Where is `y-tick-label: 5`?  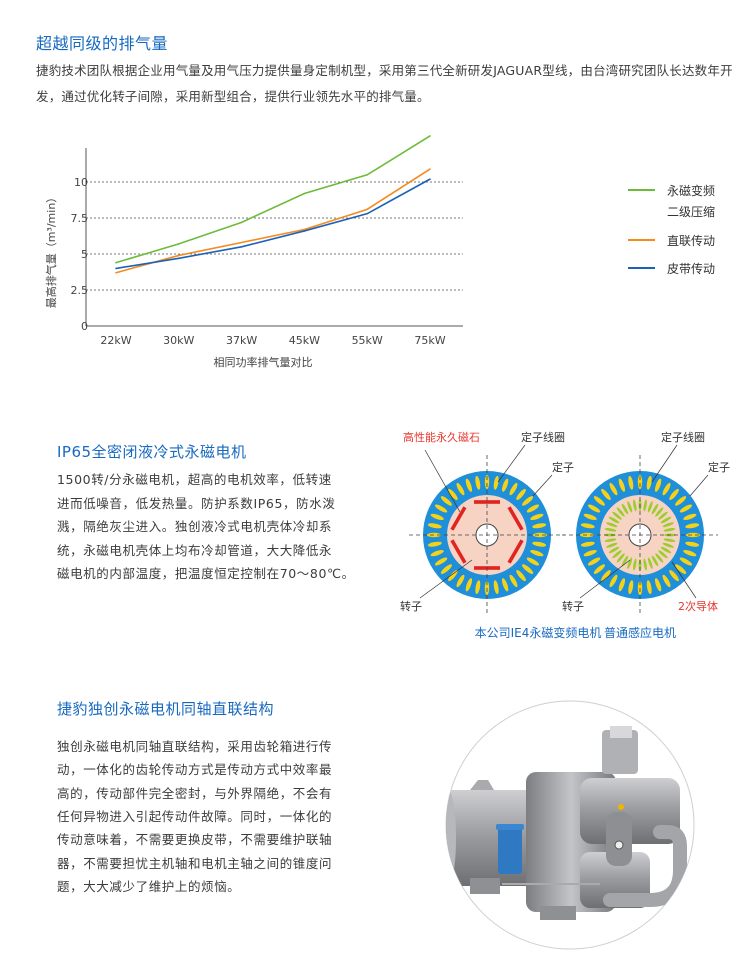
y-tick-label: 5 is located at coordinates (84, 254).